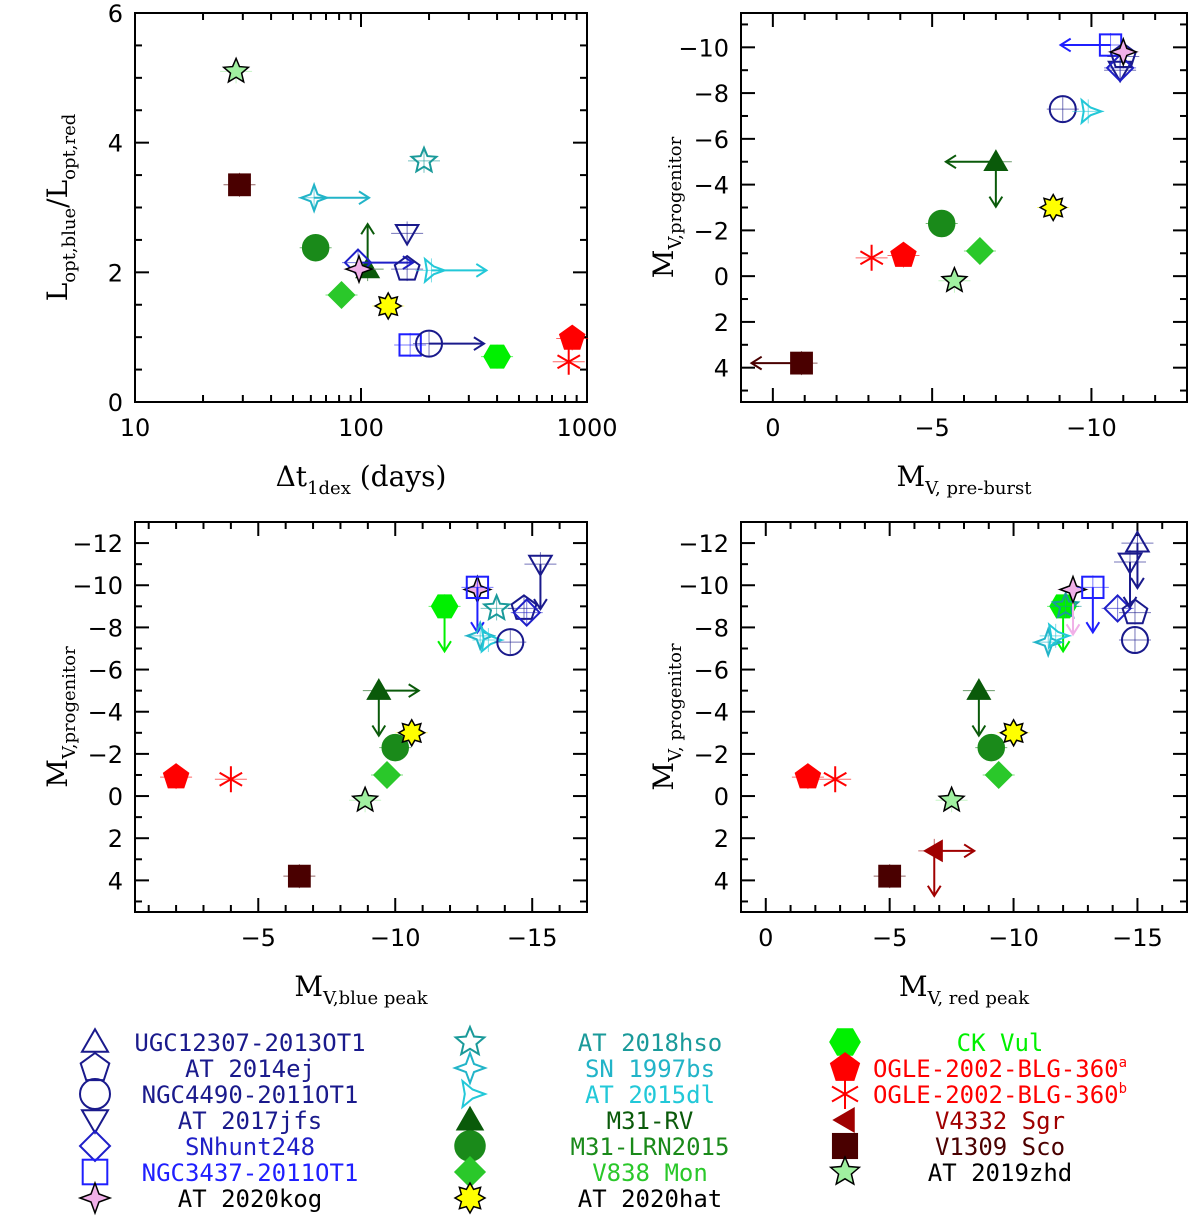  I want to click on data-point-hso, so click(496, 606).